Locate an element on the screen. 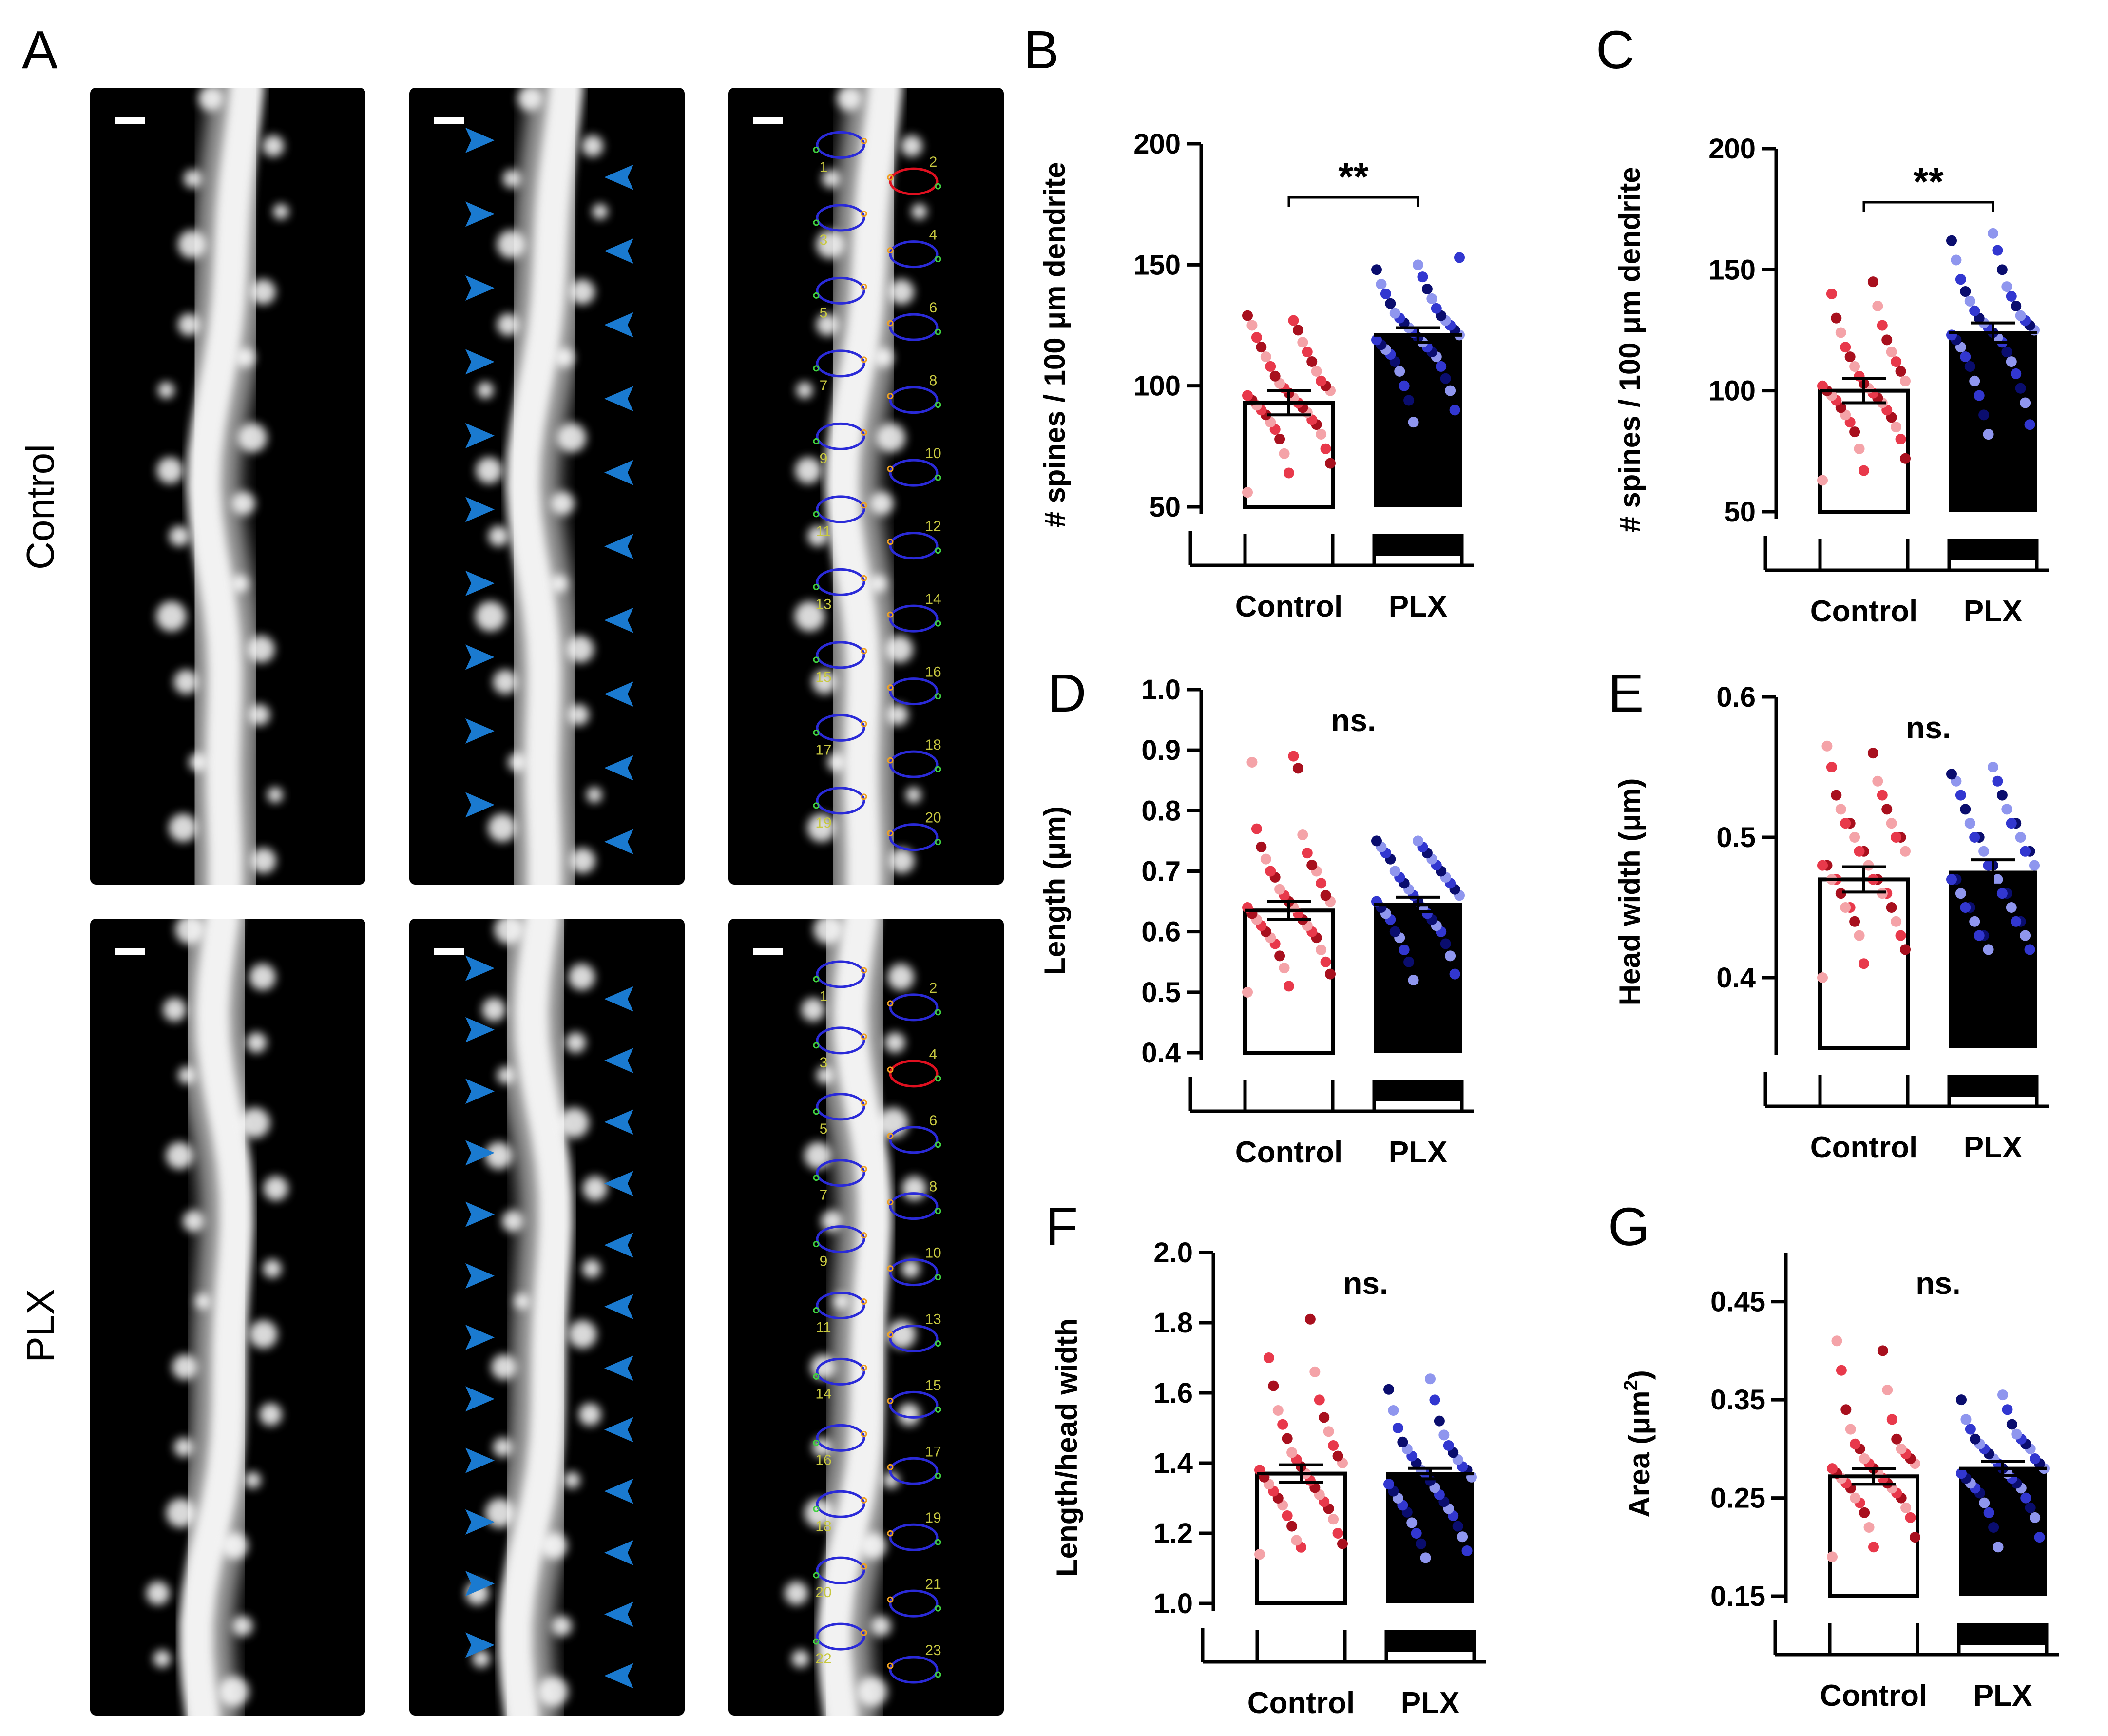 The image size is (2108, 1736). y-tick-label: 1.0 is located at coordinates (1161, 690).